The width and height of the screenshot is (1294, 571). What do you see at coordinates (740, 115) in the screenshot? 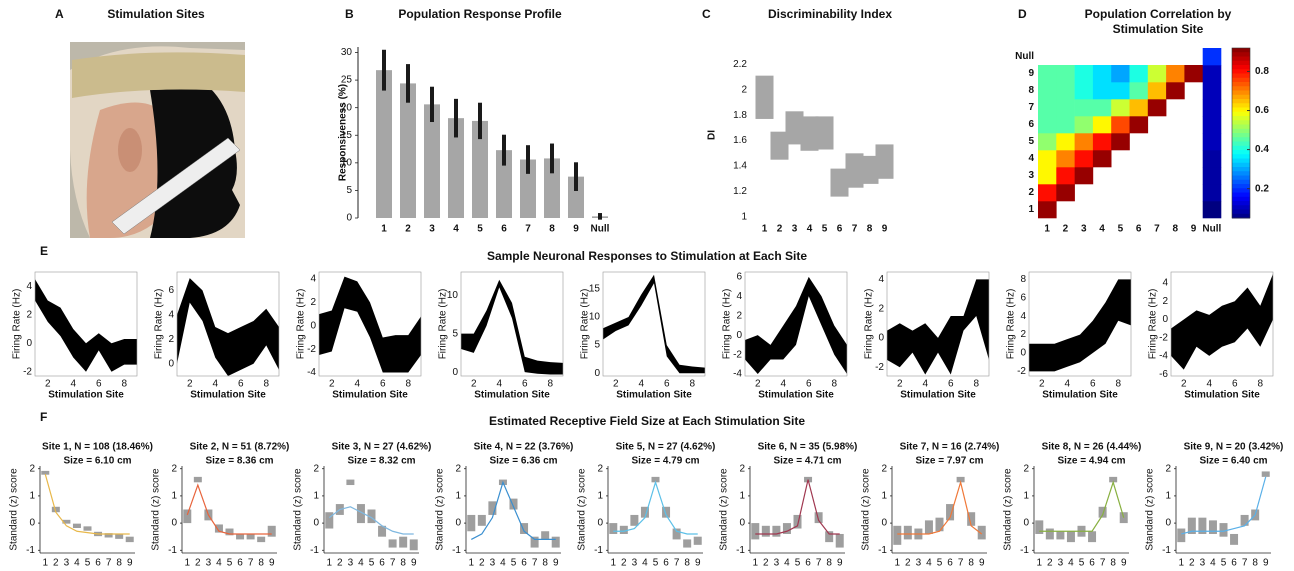
I see `y-tick-label: 1.8` at bounding box center [740, 115].